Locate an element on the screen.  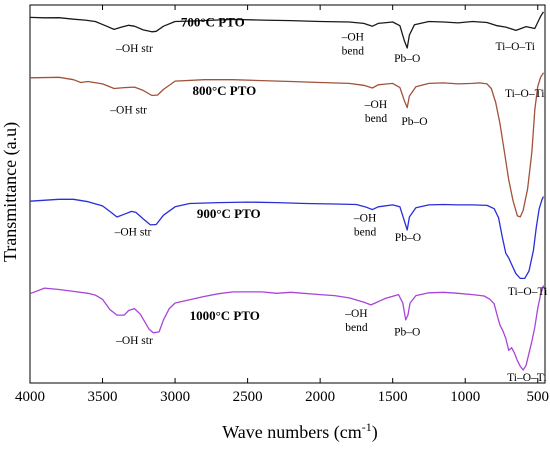
y-axis-title: Transmittance (a.u) is located at coordinates (10, 192).